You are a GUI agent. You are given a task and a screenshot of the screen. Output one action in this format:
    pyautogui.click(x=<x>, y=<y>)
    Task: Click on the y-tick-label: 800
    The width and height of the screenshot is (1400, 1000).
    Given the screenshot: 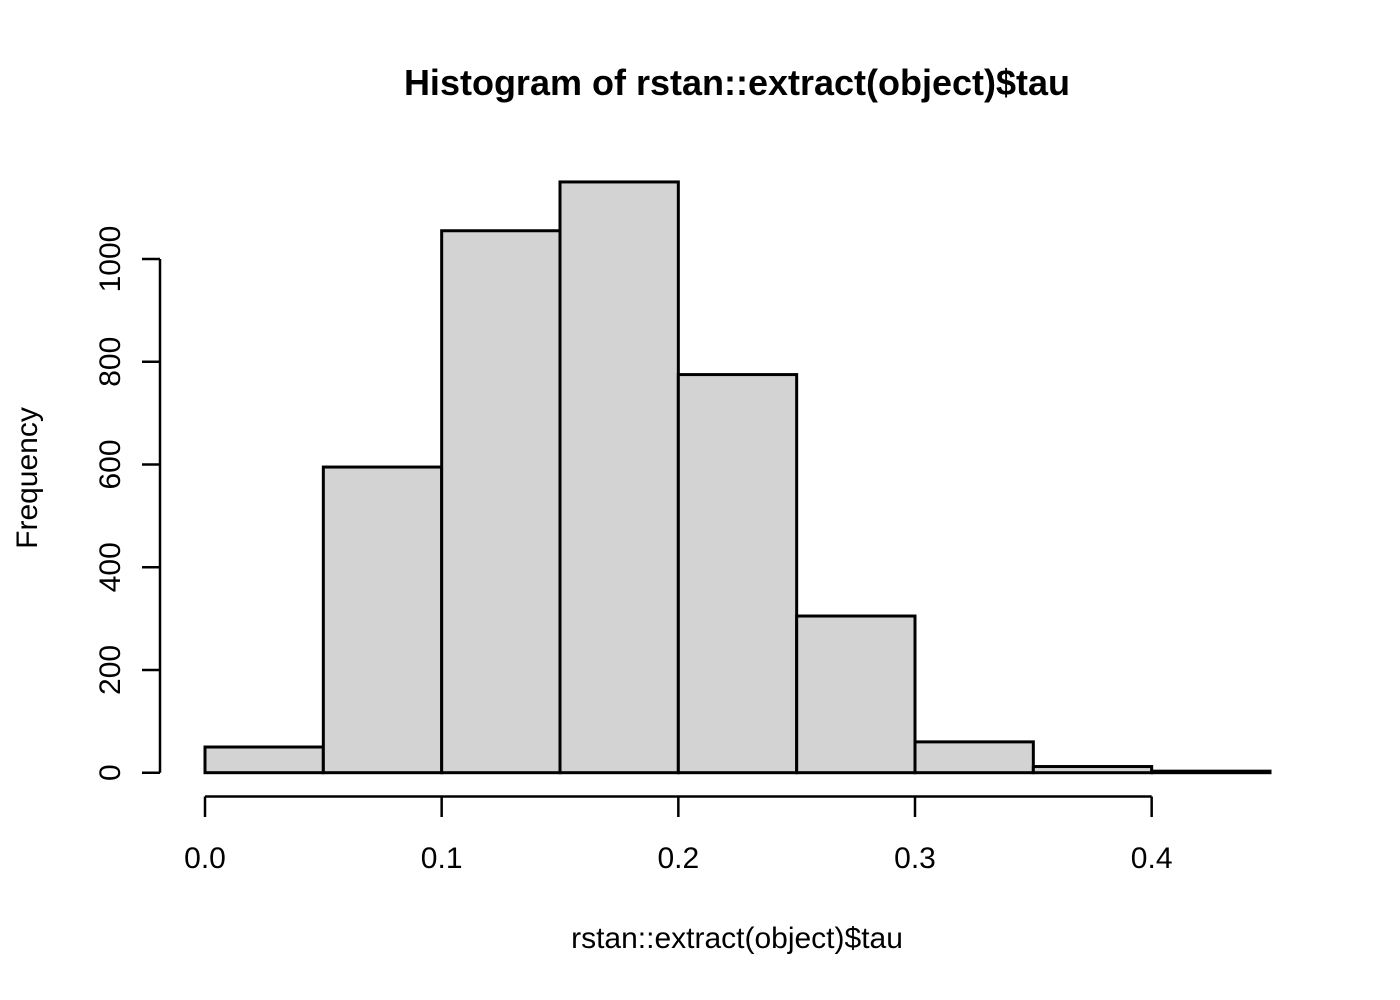 What is the action you would take?
    pyautogui.click(x=110, y=362)
    